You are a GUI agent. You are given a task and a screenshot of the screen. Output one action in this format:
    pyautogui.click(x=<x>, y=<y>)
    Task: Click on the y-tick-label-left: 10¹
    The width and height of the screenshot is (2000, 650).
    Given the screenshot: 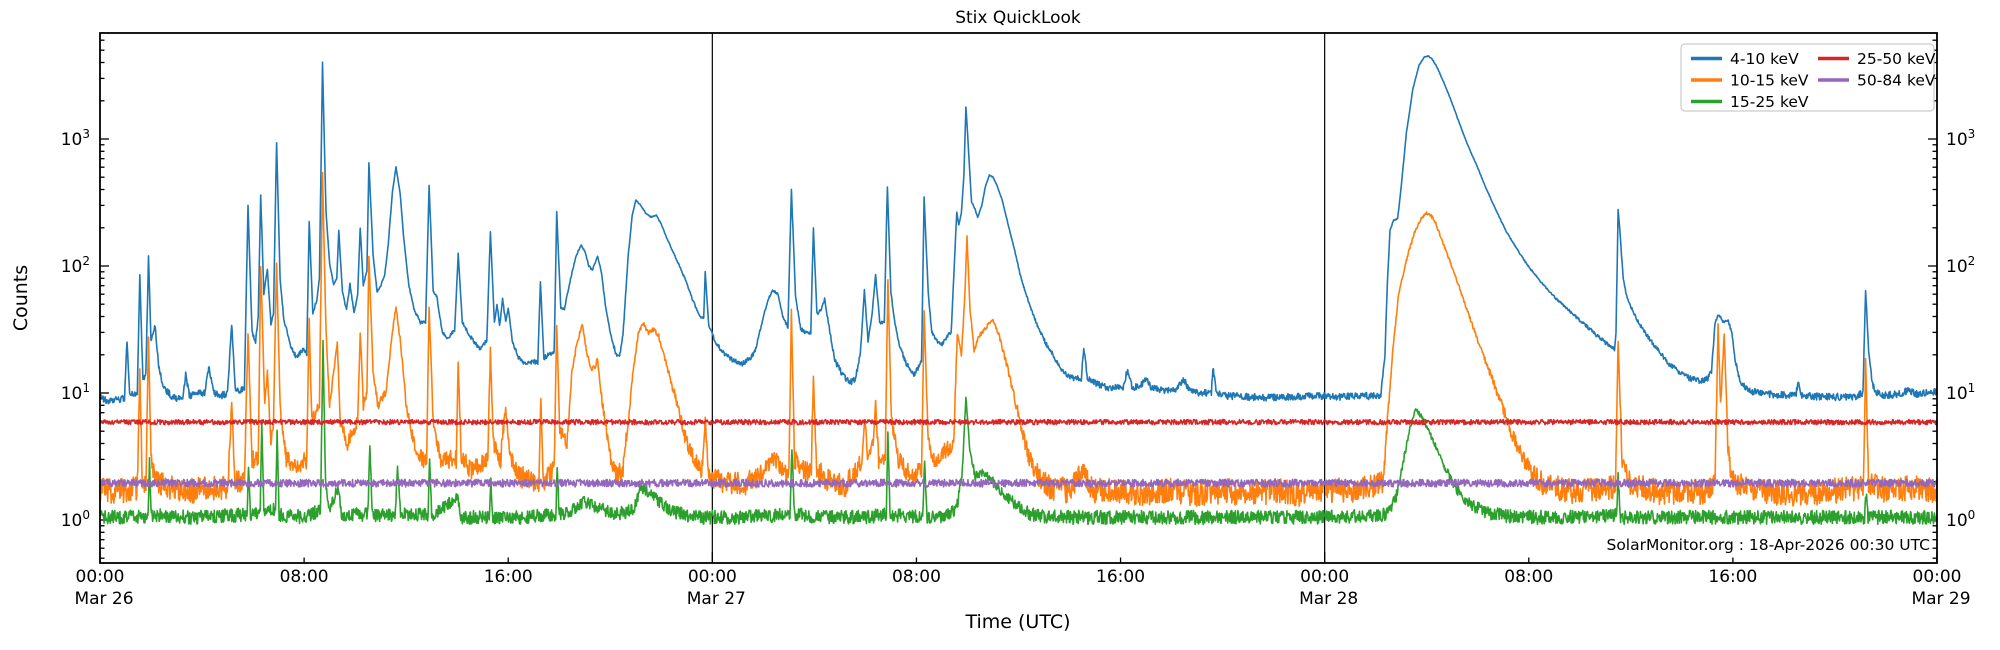 What is the action you would take?
    pyautogui.click(x=75, y=392)
    